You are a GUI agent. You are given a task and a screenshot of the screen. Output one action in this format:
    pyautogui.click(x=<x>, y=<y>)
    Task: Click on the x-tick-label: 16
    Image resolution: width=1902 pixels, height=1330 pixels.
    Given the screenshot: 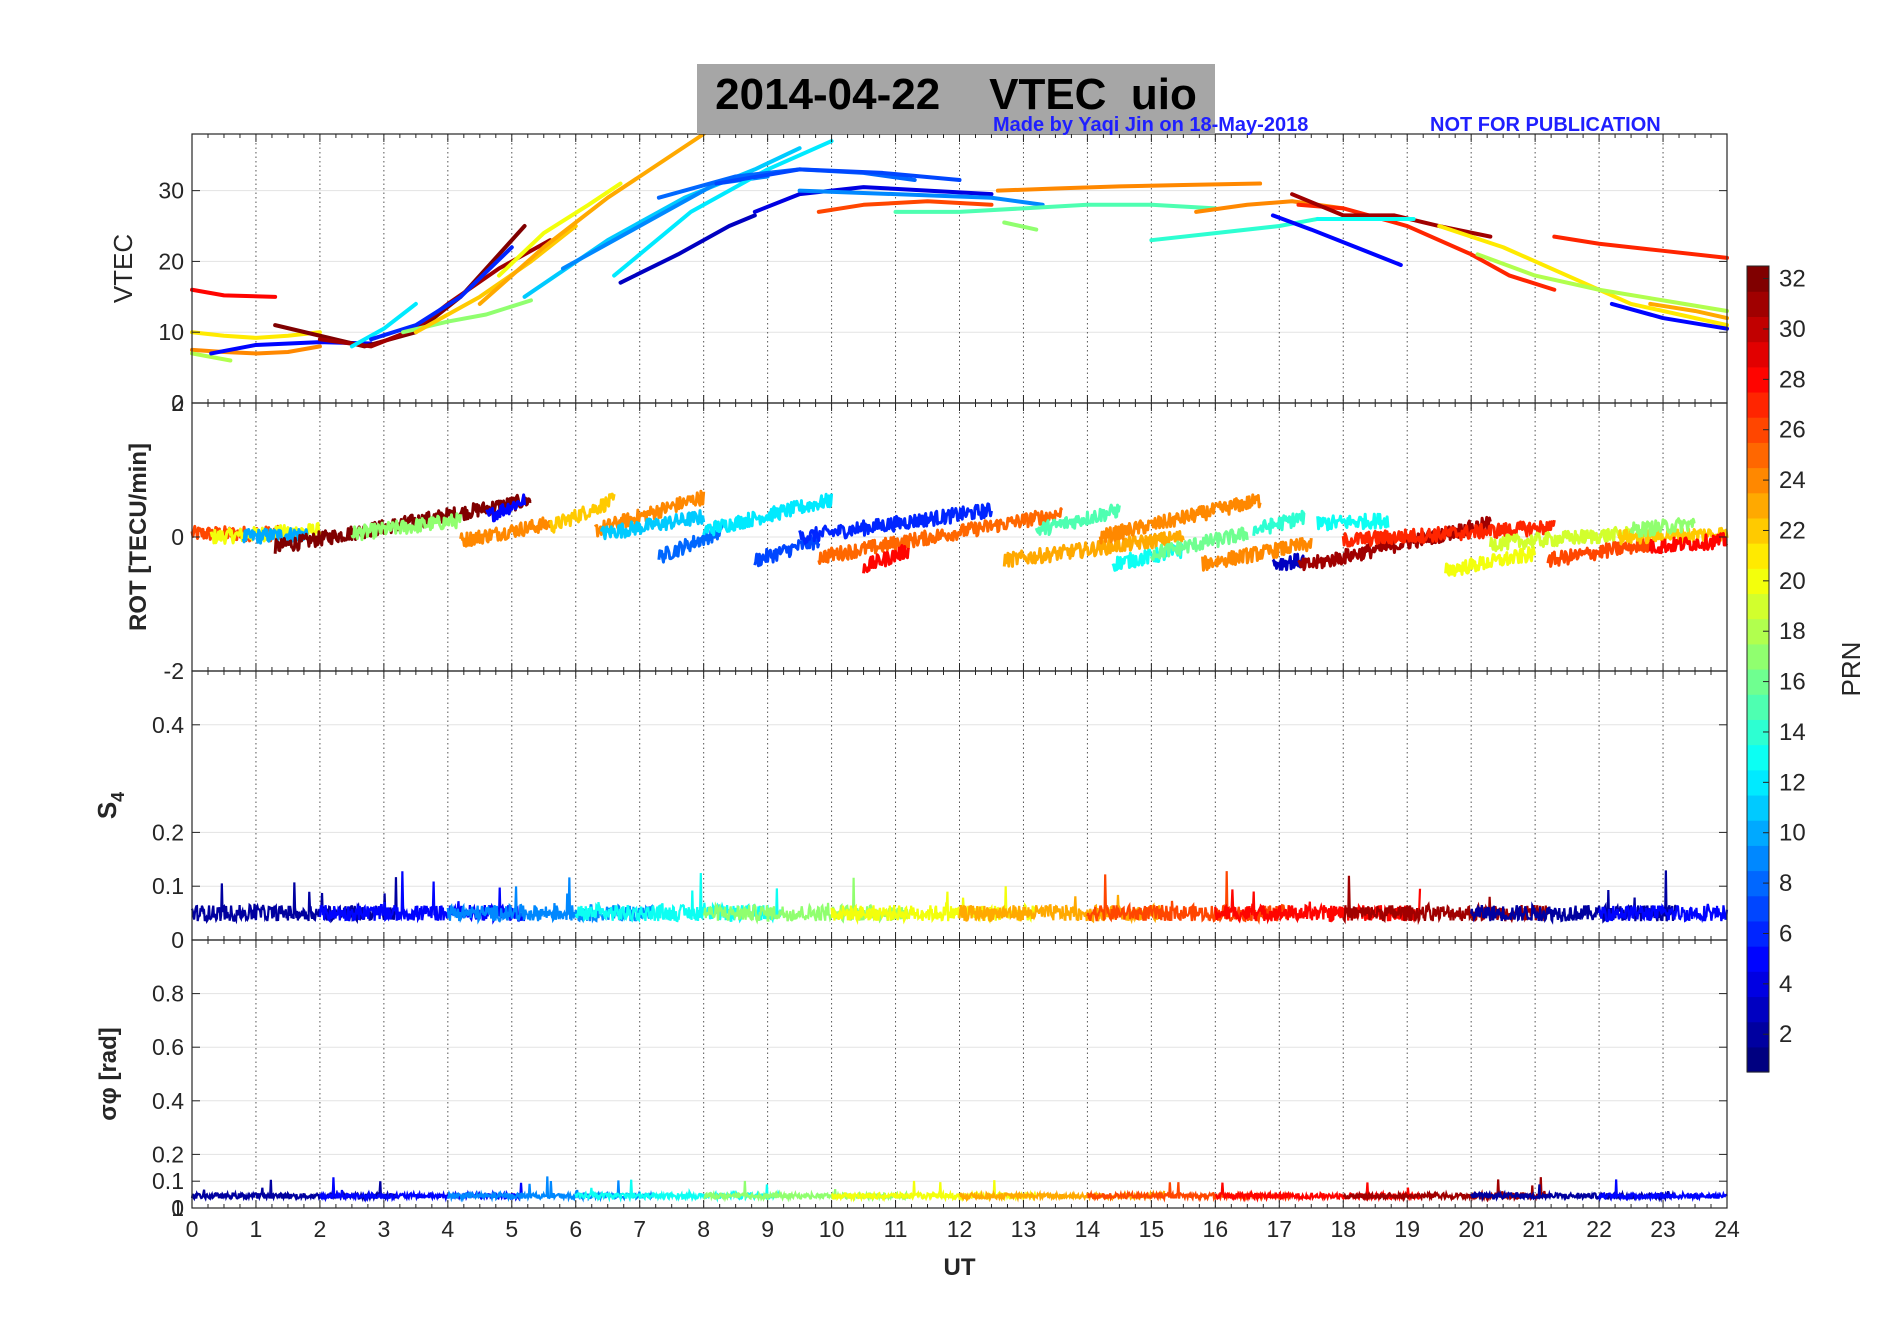 What is the action you would take?
    pyautogui.click(x=1216, y=1229)
    